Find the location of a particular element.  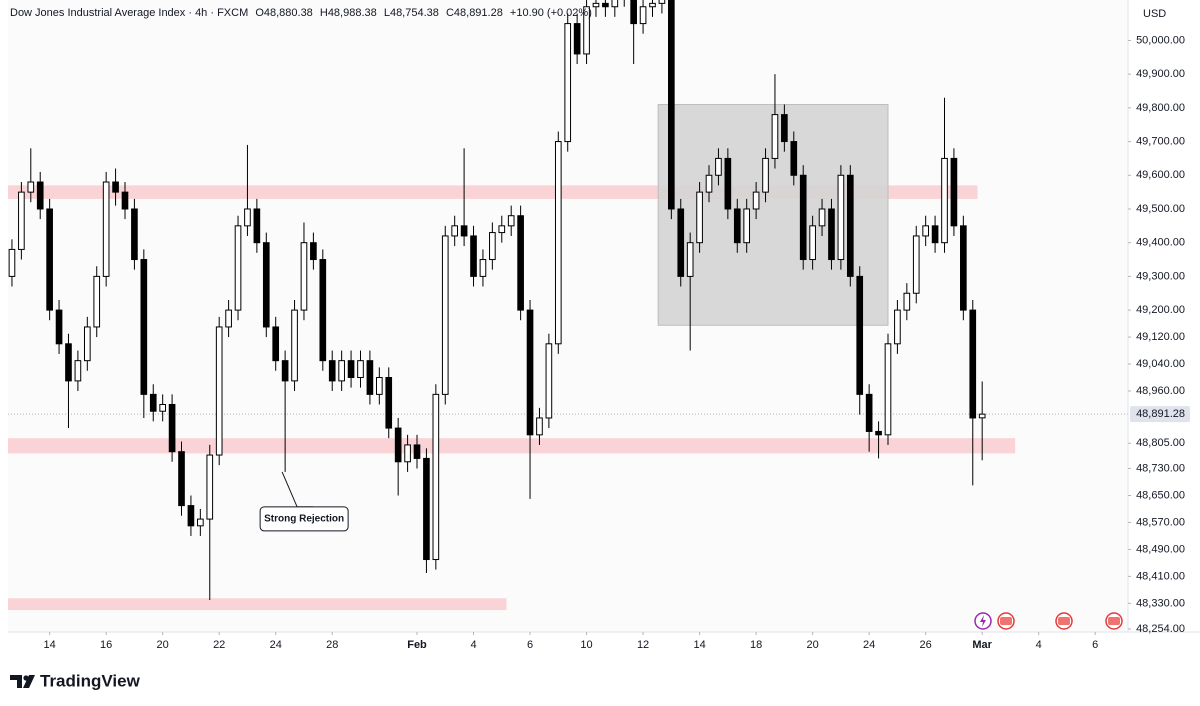

y-tick-label: 49,900.00 is located at coordinates (1160, 74).